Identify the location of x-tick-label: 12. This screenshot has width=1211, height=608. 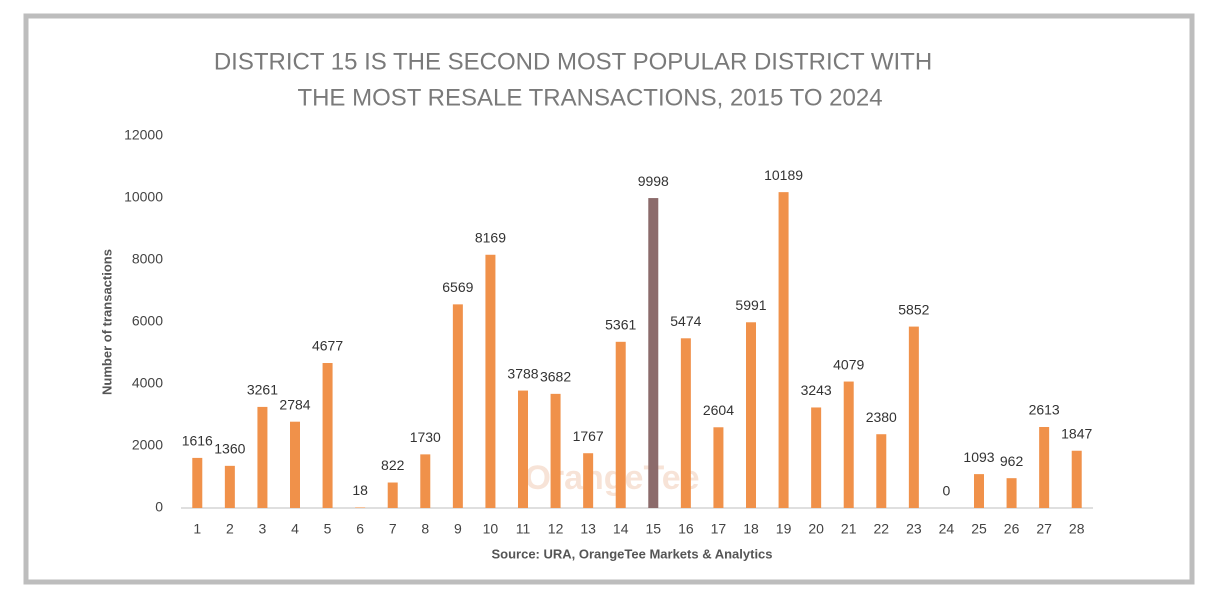
(556, 529).